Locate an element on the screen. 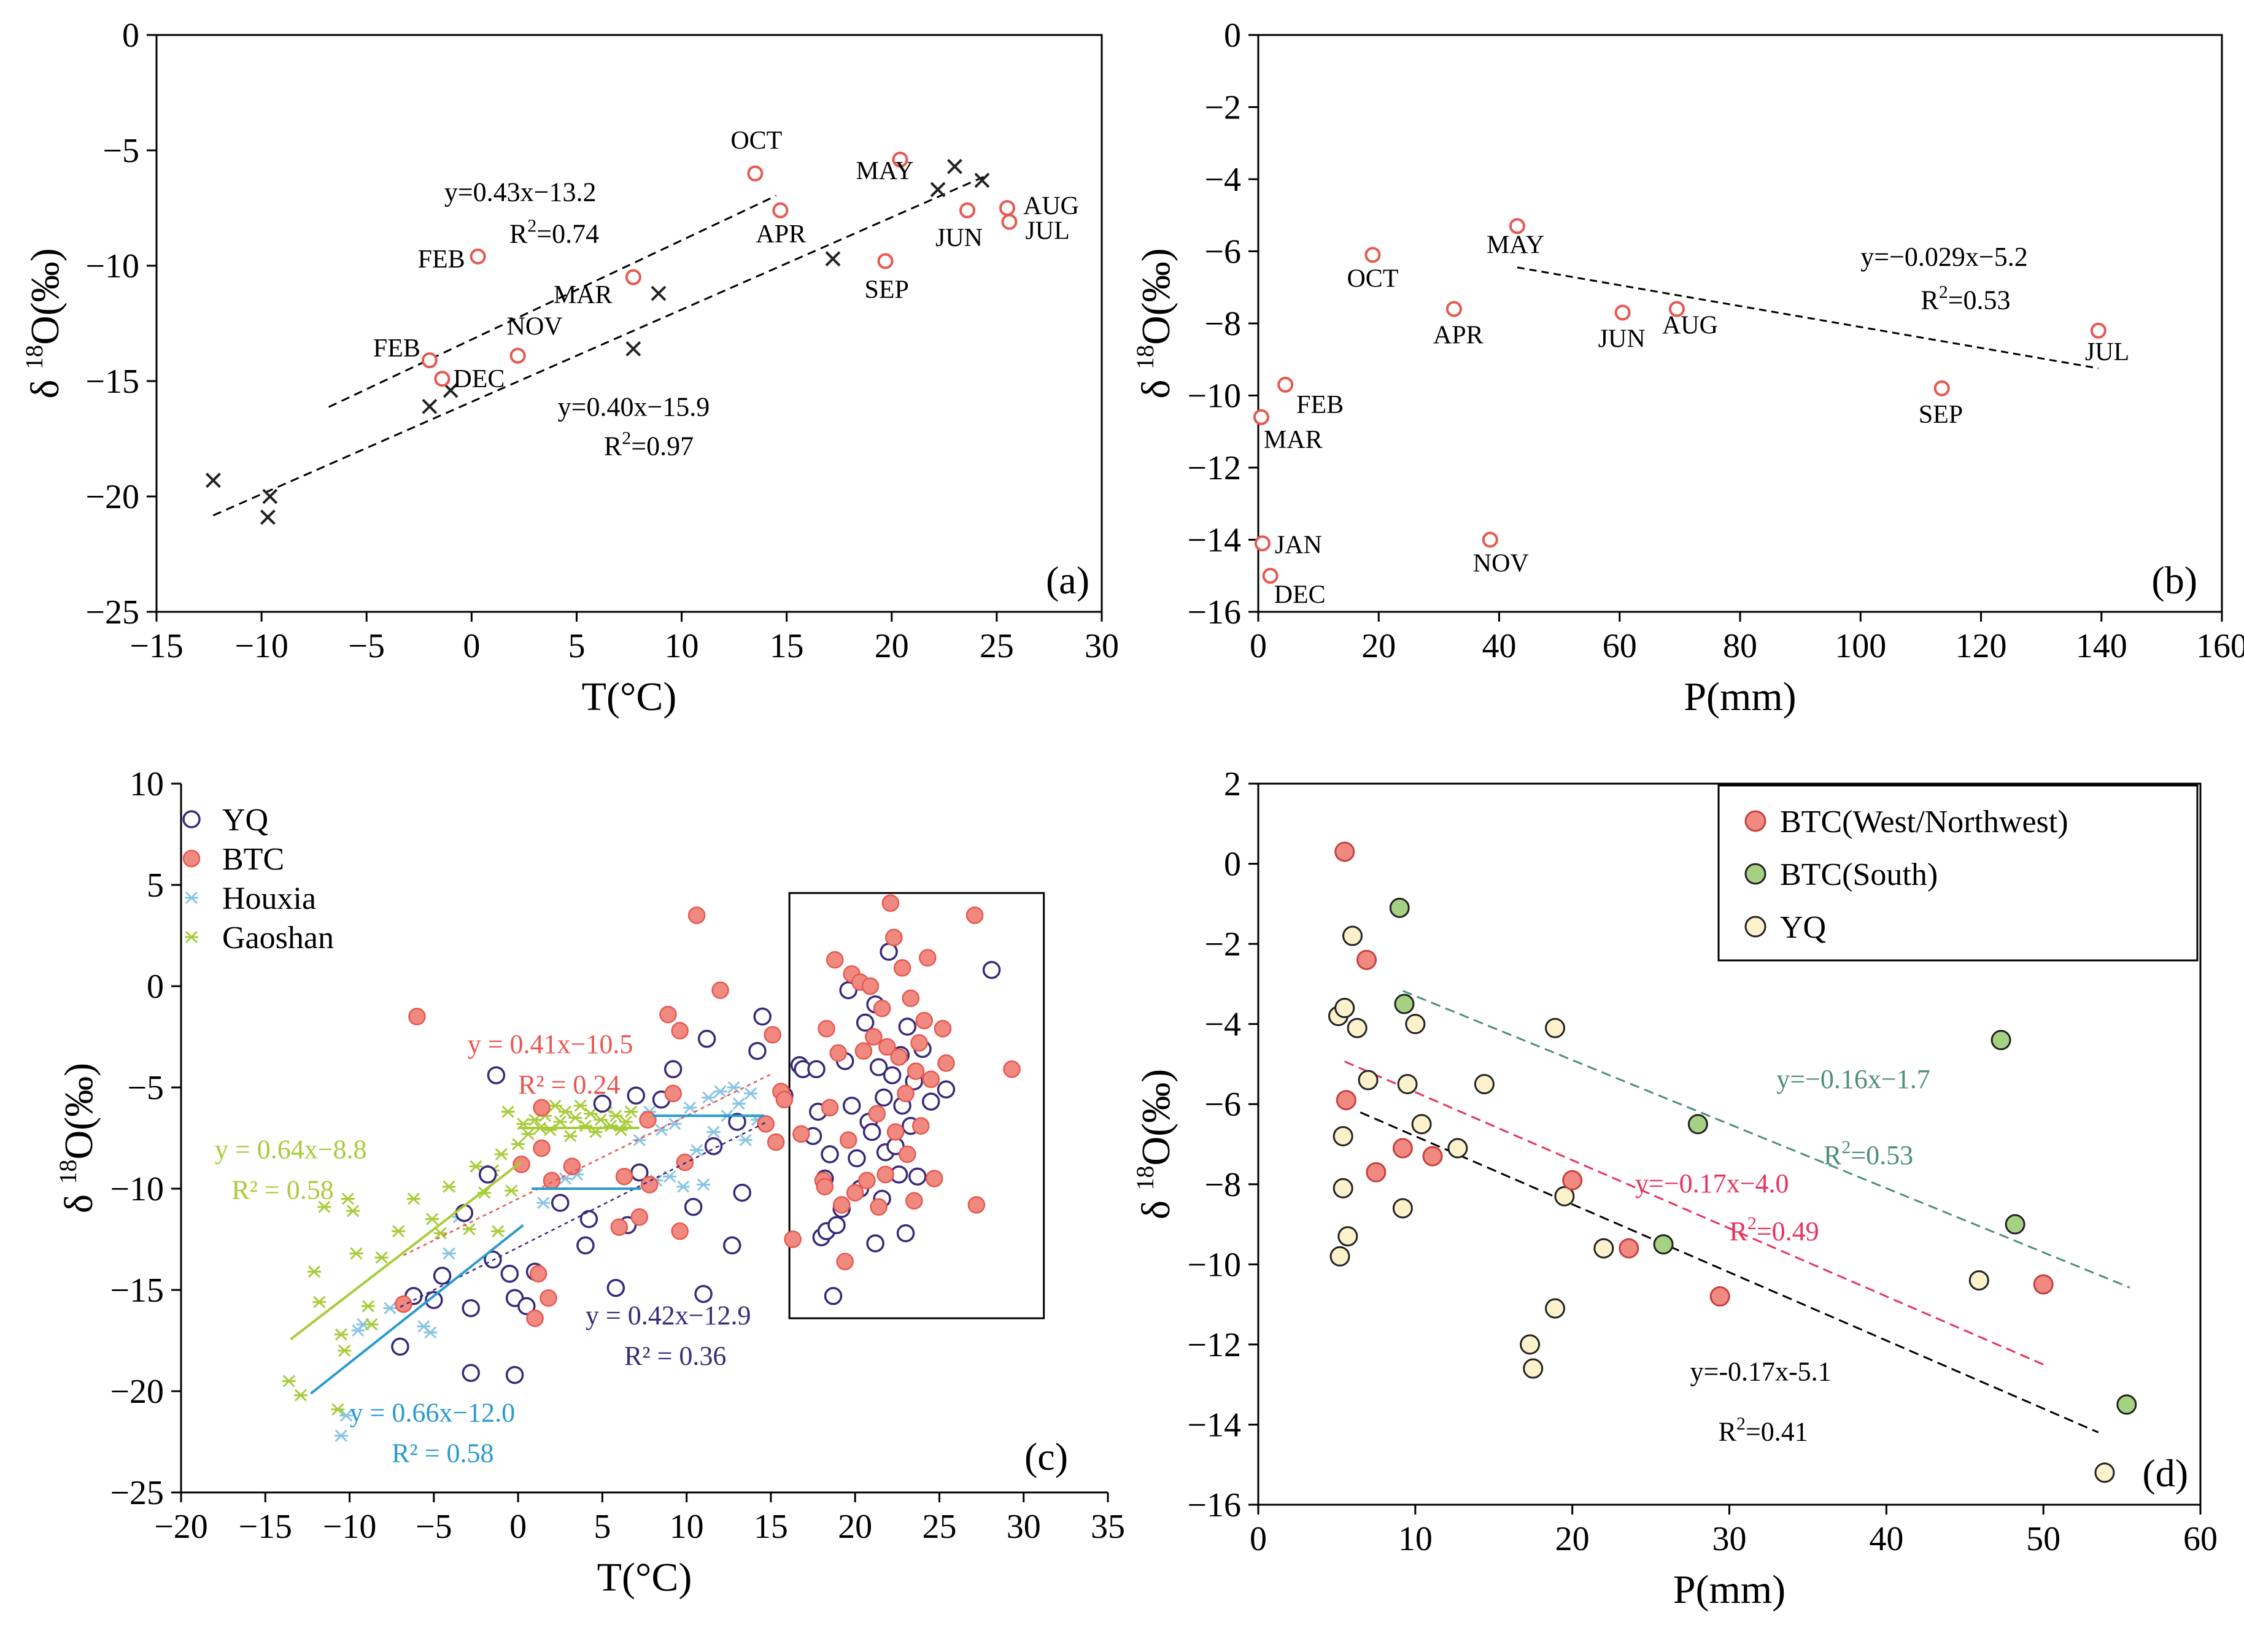  panel-label: (d) is located at coordinates (2165, 1473).